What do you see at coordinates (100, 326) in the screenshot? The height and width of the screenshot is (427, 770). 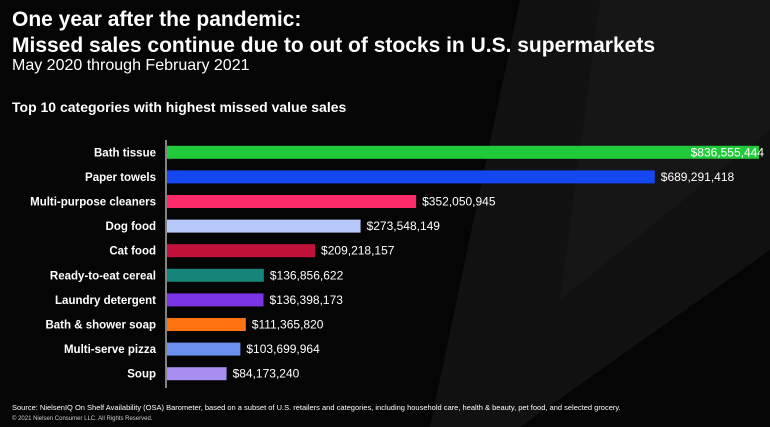 I see `category-label: Bath & shower soap` at bounding box center [100, 326].